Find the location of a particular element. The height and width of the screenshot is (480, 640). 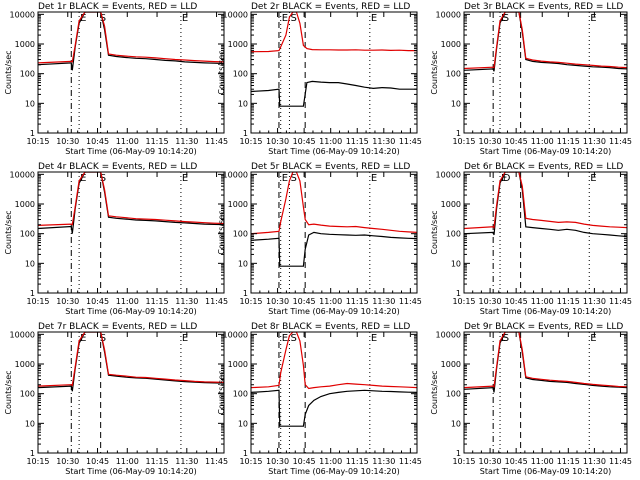

chart-title: Det 3r BLACK = Events, RED = LLD is located at coordinates (543, 7).